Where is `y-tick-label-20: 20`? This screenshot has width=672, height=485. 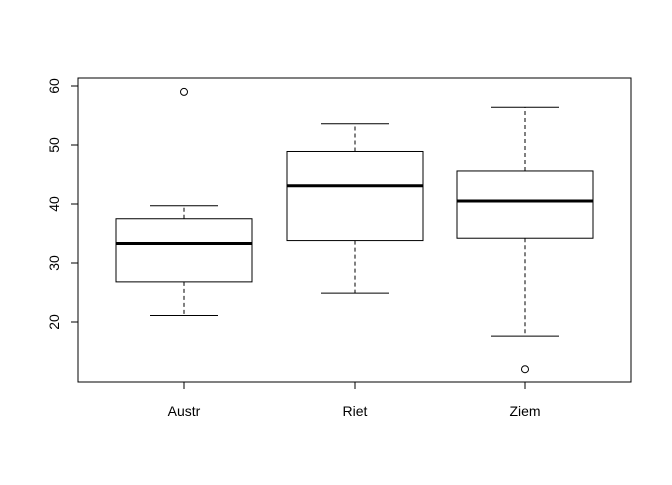 y-tick-label-20: 20 is located at coordinates (54, 322).